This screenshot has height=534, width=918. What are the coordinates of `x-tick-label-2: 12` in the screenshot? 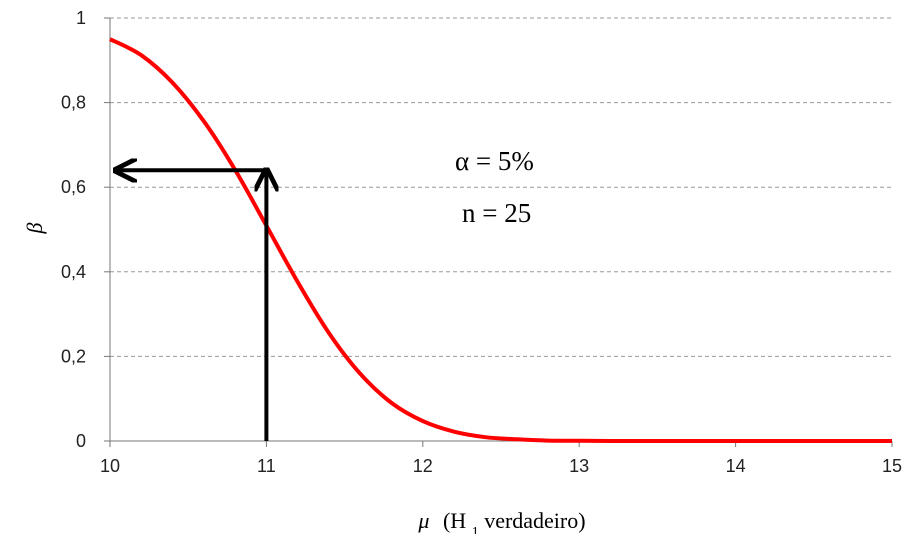 It's located at (423, 466).